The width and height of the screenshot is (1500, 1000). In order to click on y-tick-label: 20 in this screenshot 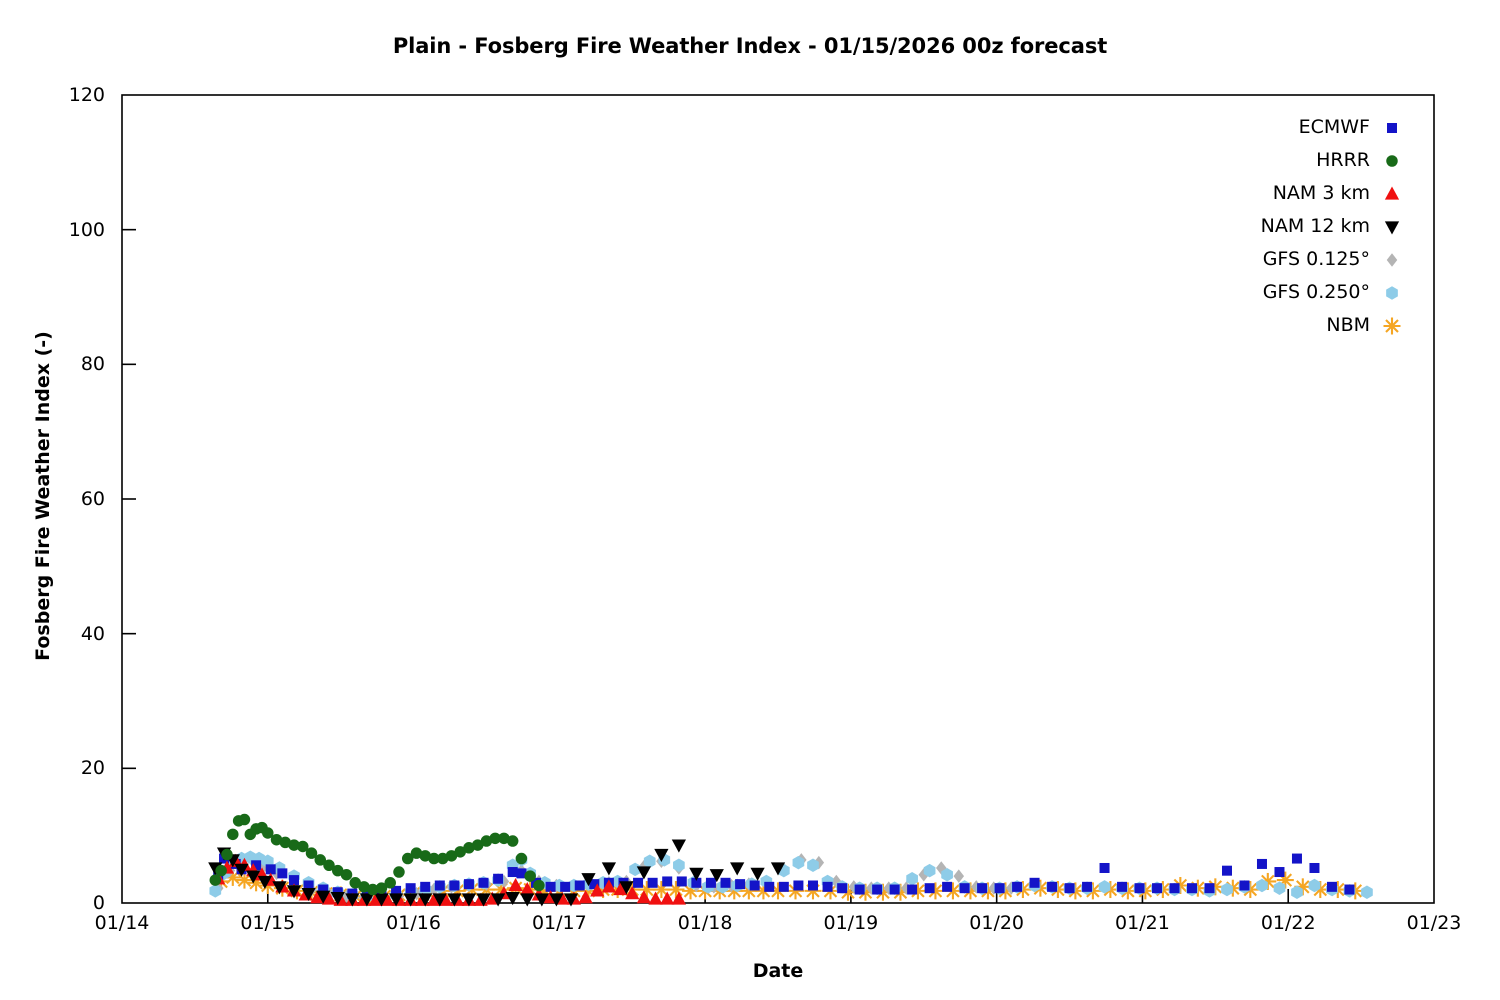, I will do `click(92, 768)`.